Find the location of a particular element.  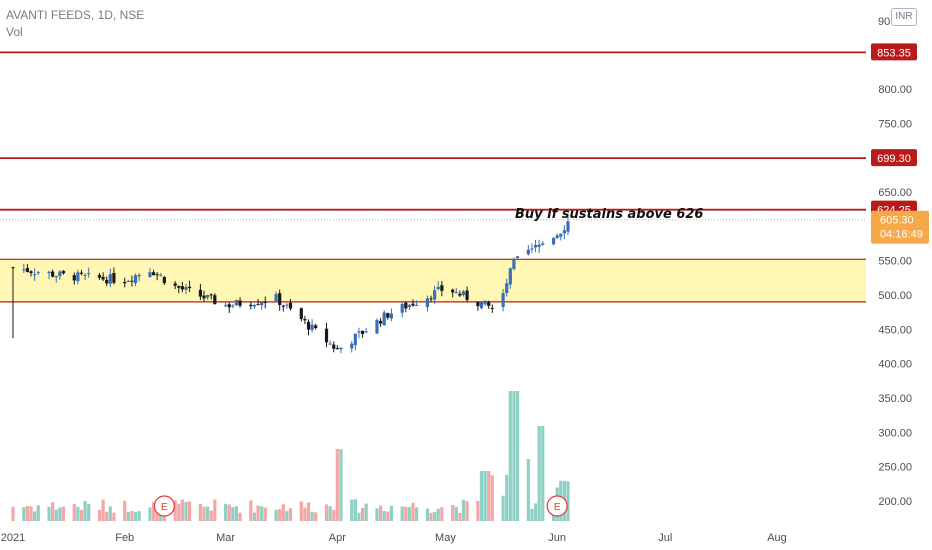

zone-fill is located at coordinates (433, 280).